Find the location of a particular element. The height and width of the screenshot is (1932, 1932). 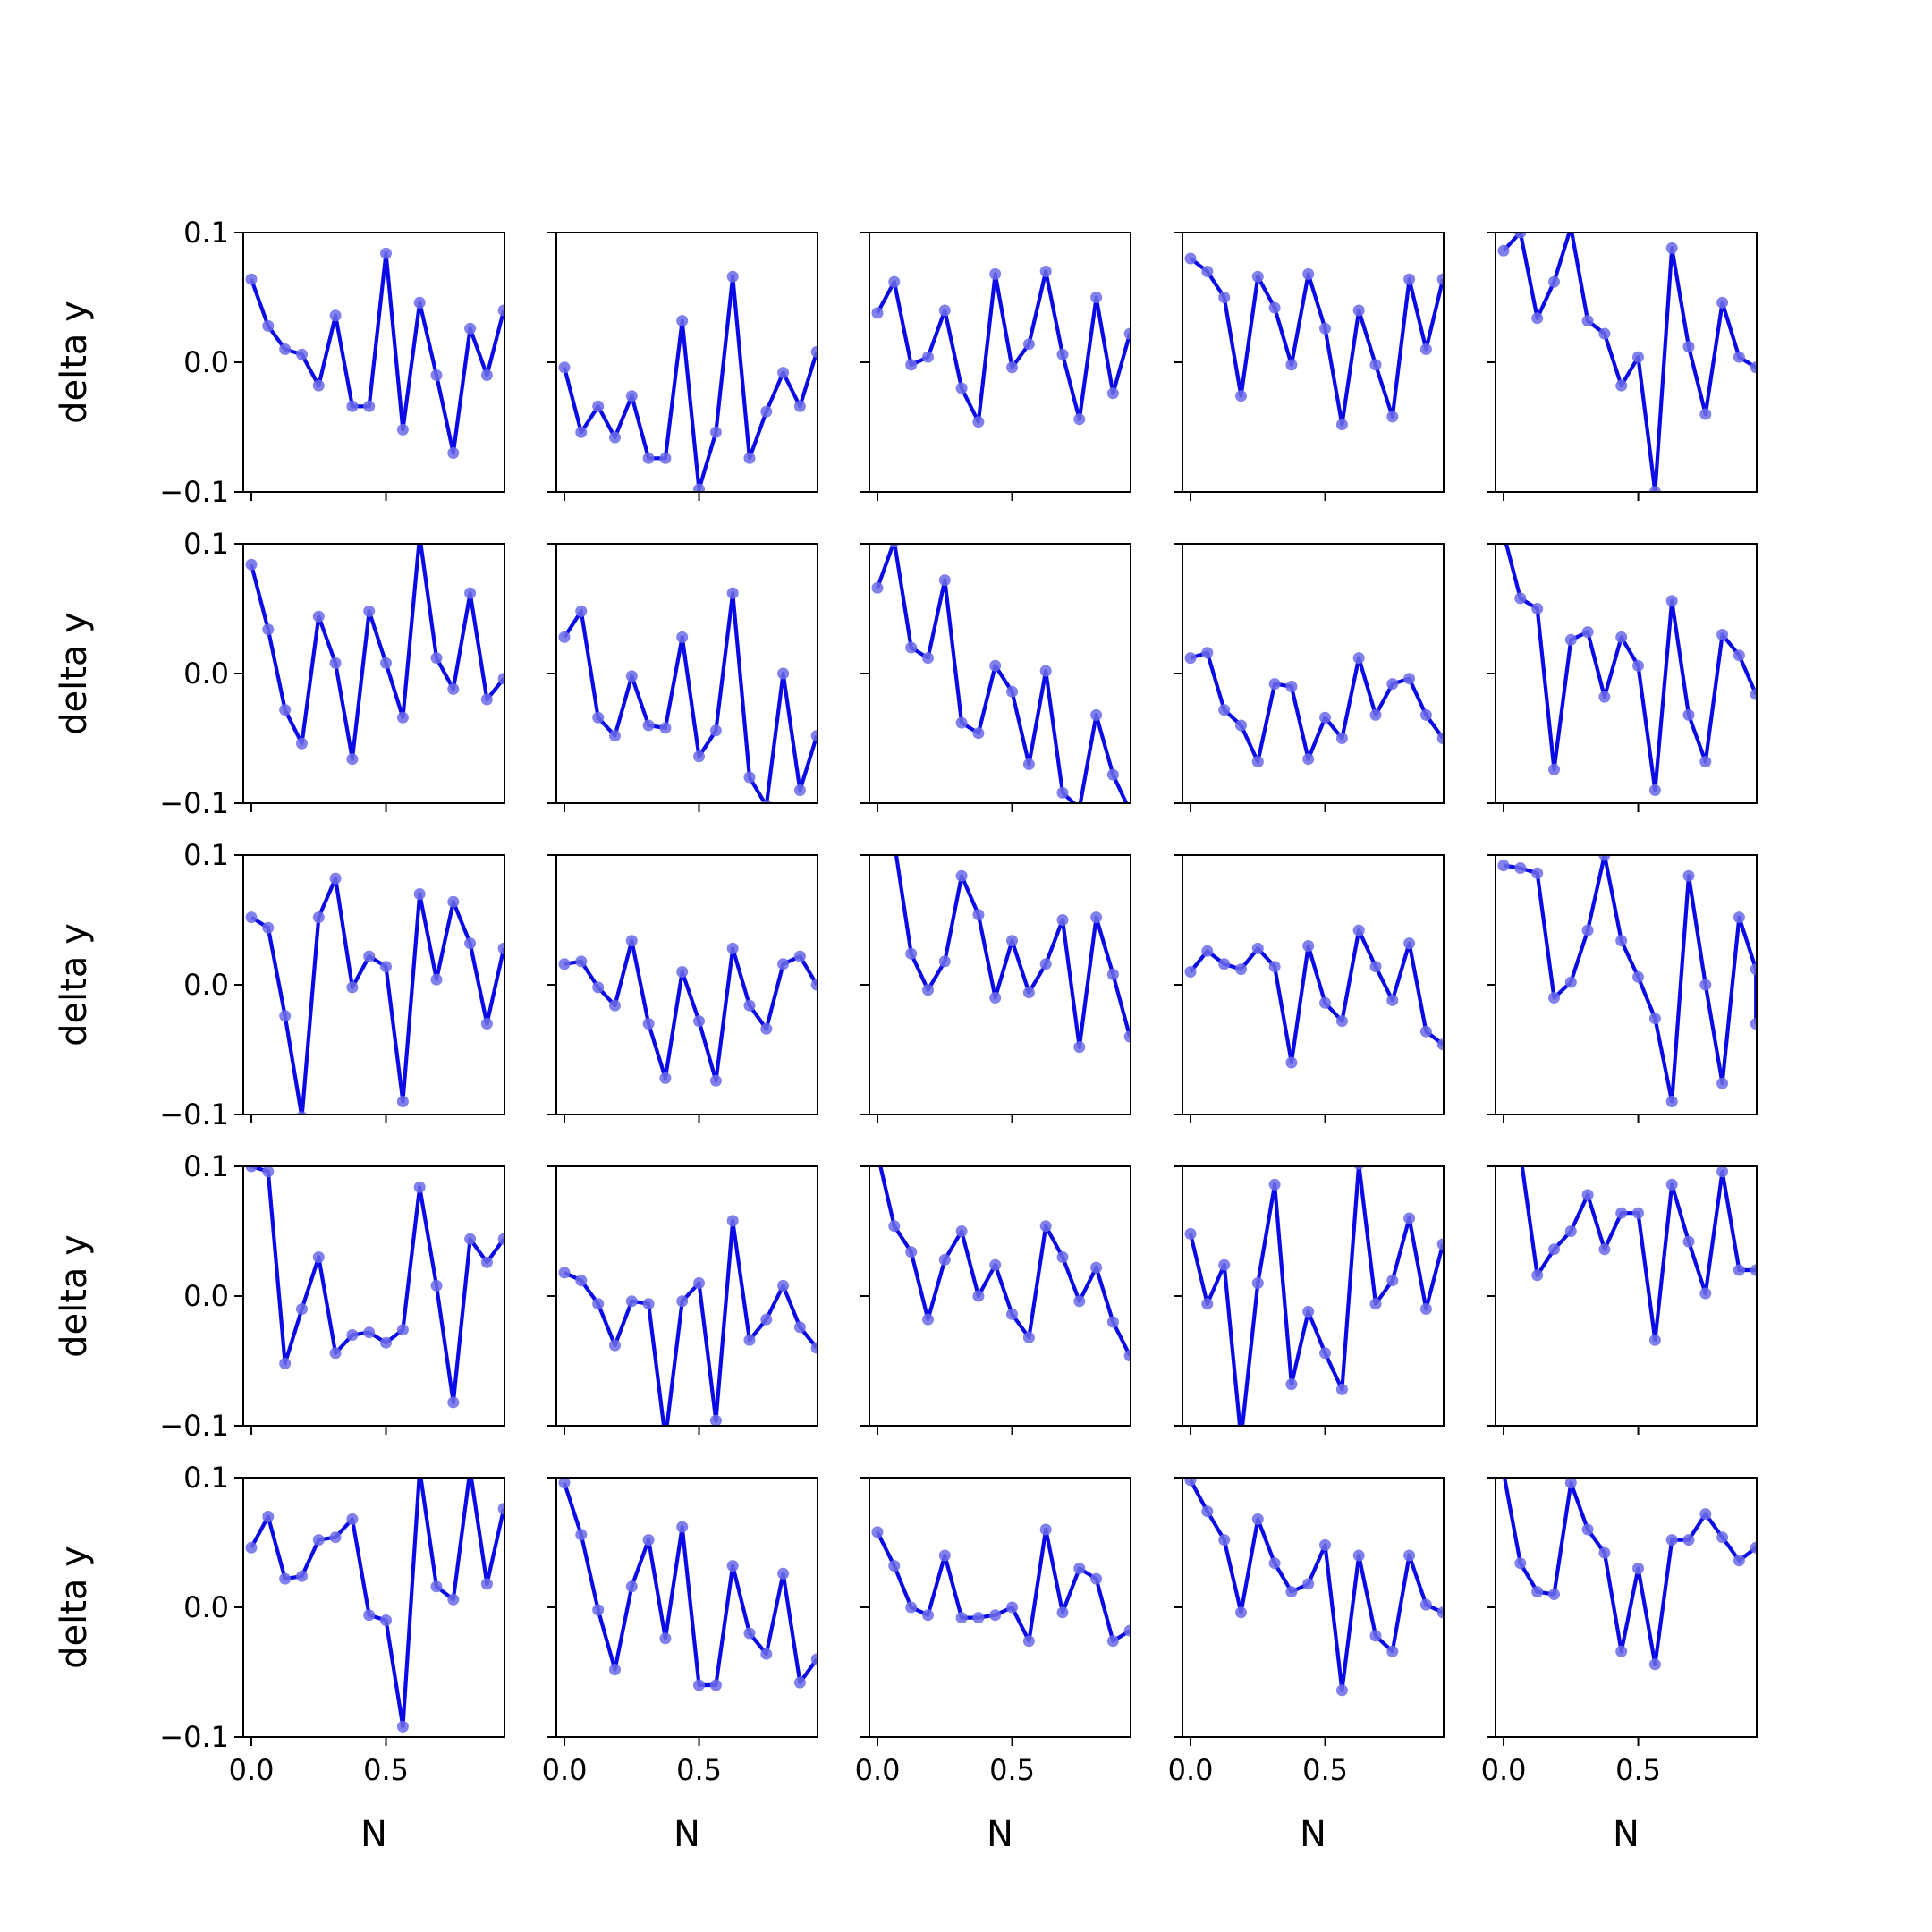

panel-3-1: 0.1 0.0 −0.1 delta y is located at coordinates (279, 984).